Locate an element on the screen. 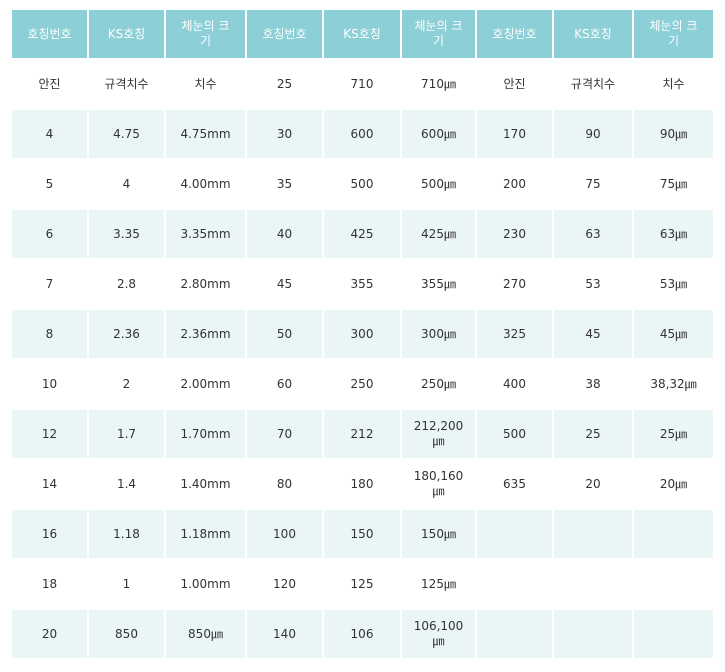  table-cell: 250㎛ is located at coordinates (438, 385).